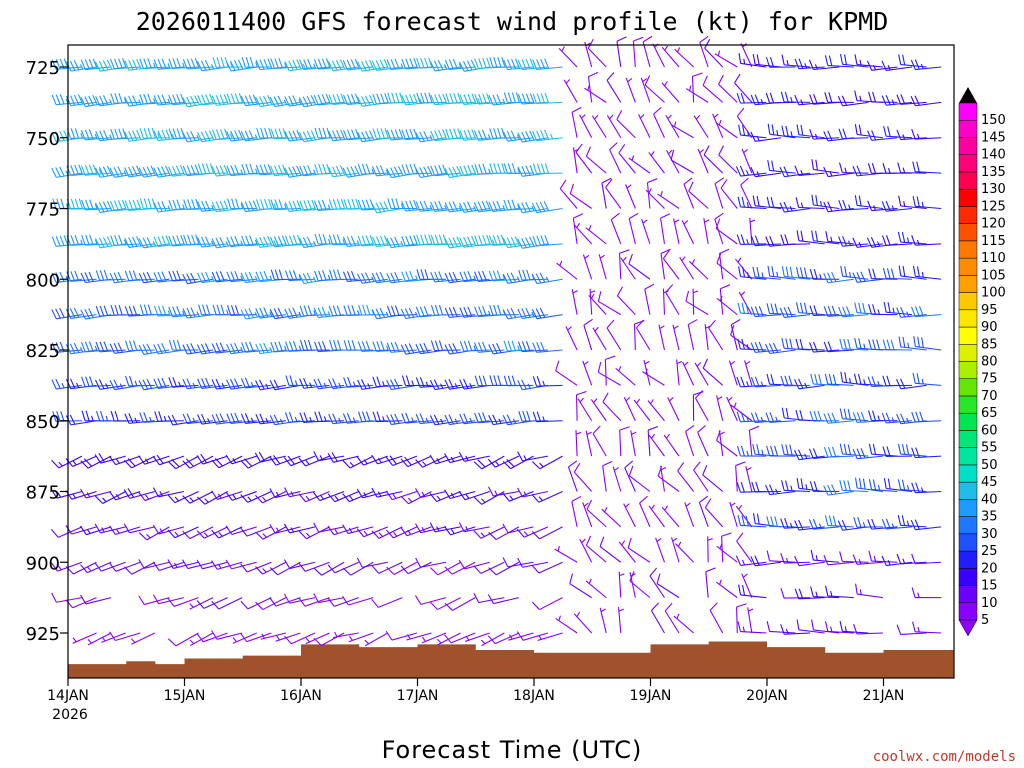  What do you see at coordinates (989, 396) in the screenshot?
I see `colorbar-label: 70` at bounding box center [989, 396].